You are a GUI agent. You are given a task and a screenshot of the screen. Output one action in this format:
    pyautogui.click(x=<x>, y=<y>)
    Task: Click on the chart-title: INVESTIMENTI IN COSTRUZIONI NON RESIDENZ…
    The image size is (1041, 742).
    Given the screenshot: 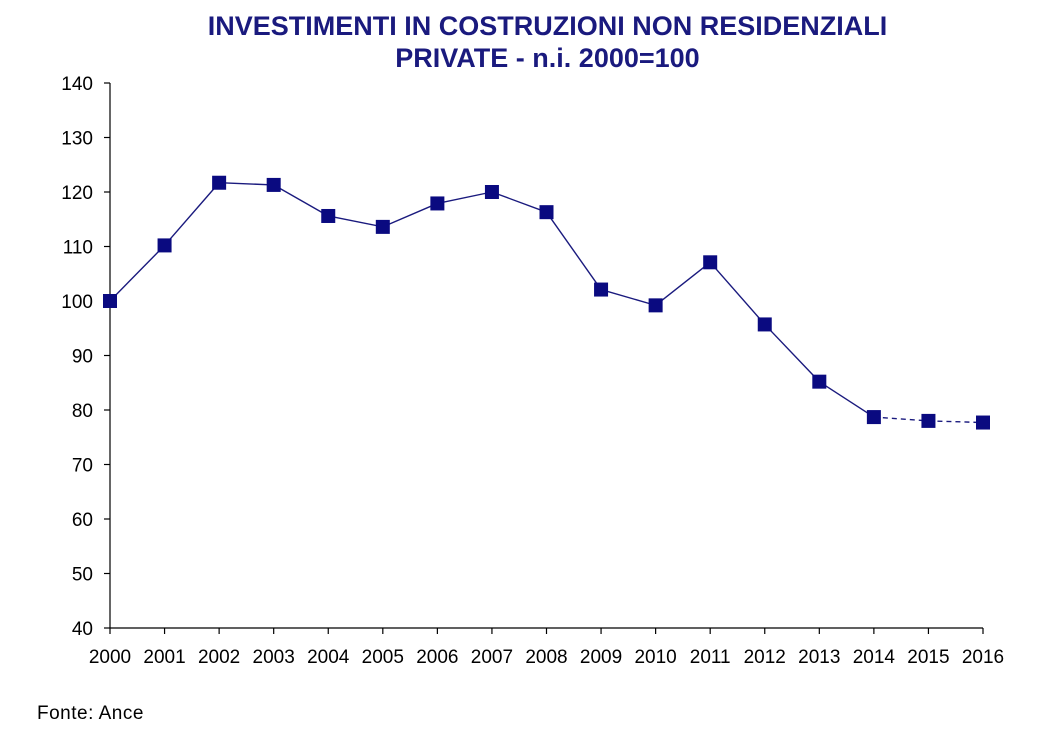 What is the action you would take?
    pyautogui.click(x=520, y=42)
    